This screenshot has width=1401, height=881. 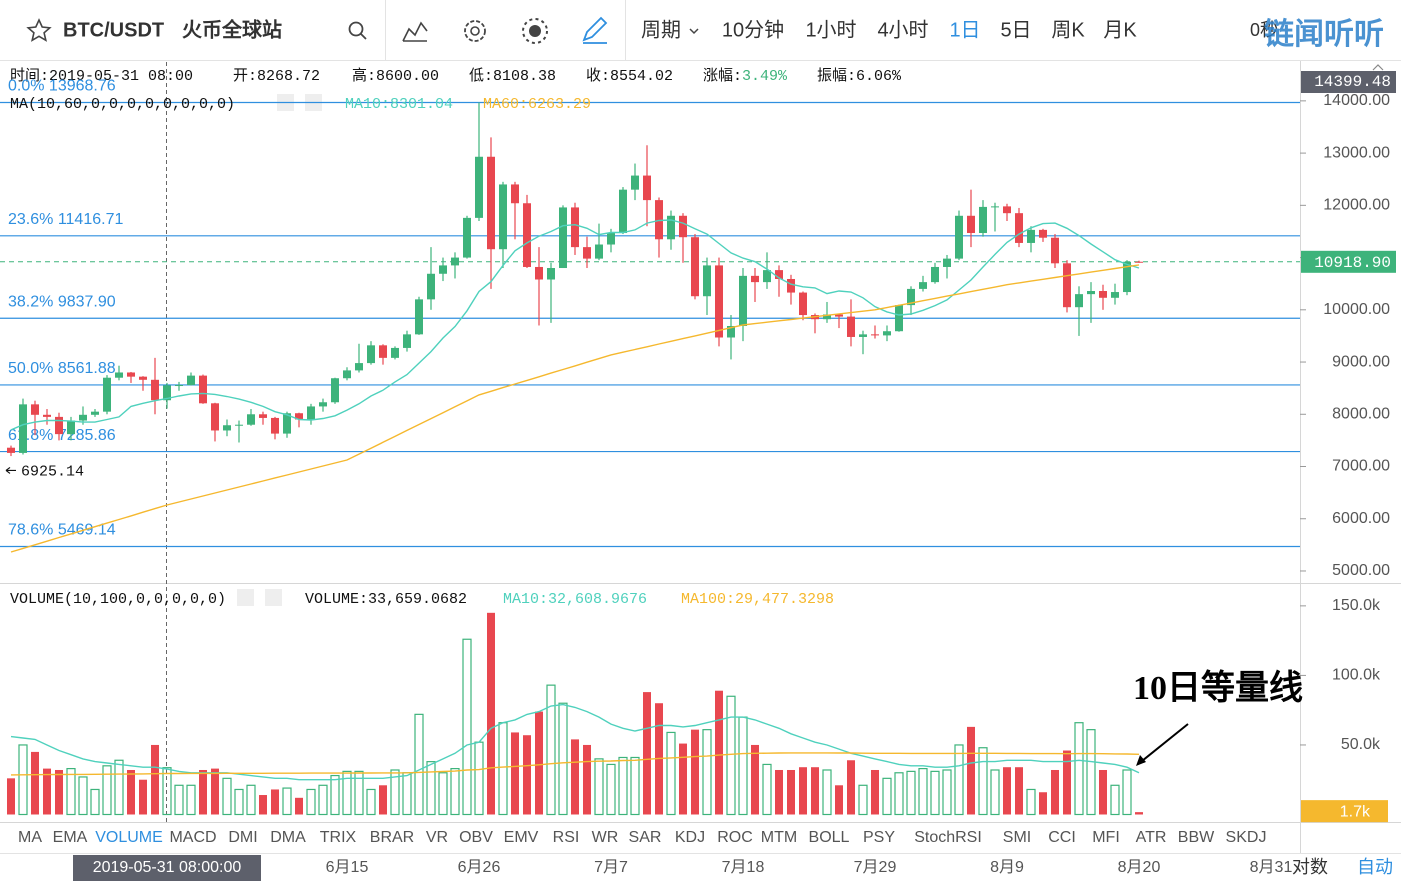 I want to click on interval: 5日, so click(x=1015, y=30).